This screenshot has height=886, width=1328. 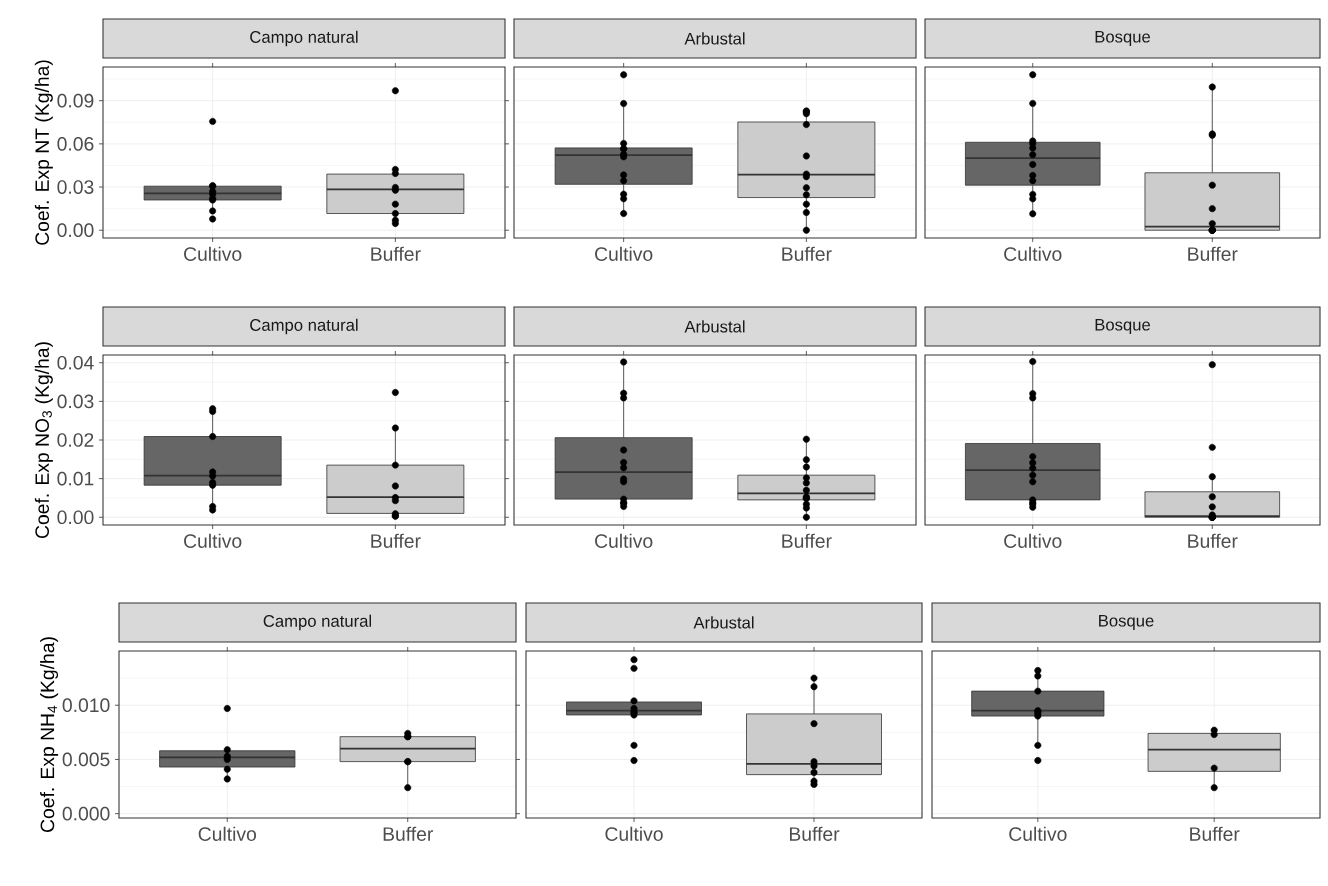 I want to click on y-axis-title: Coef. Exp NO$_{3}$ (Kg/ha), so click(x=43, y=440).